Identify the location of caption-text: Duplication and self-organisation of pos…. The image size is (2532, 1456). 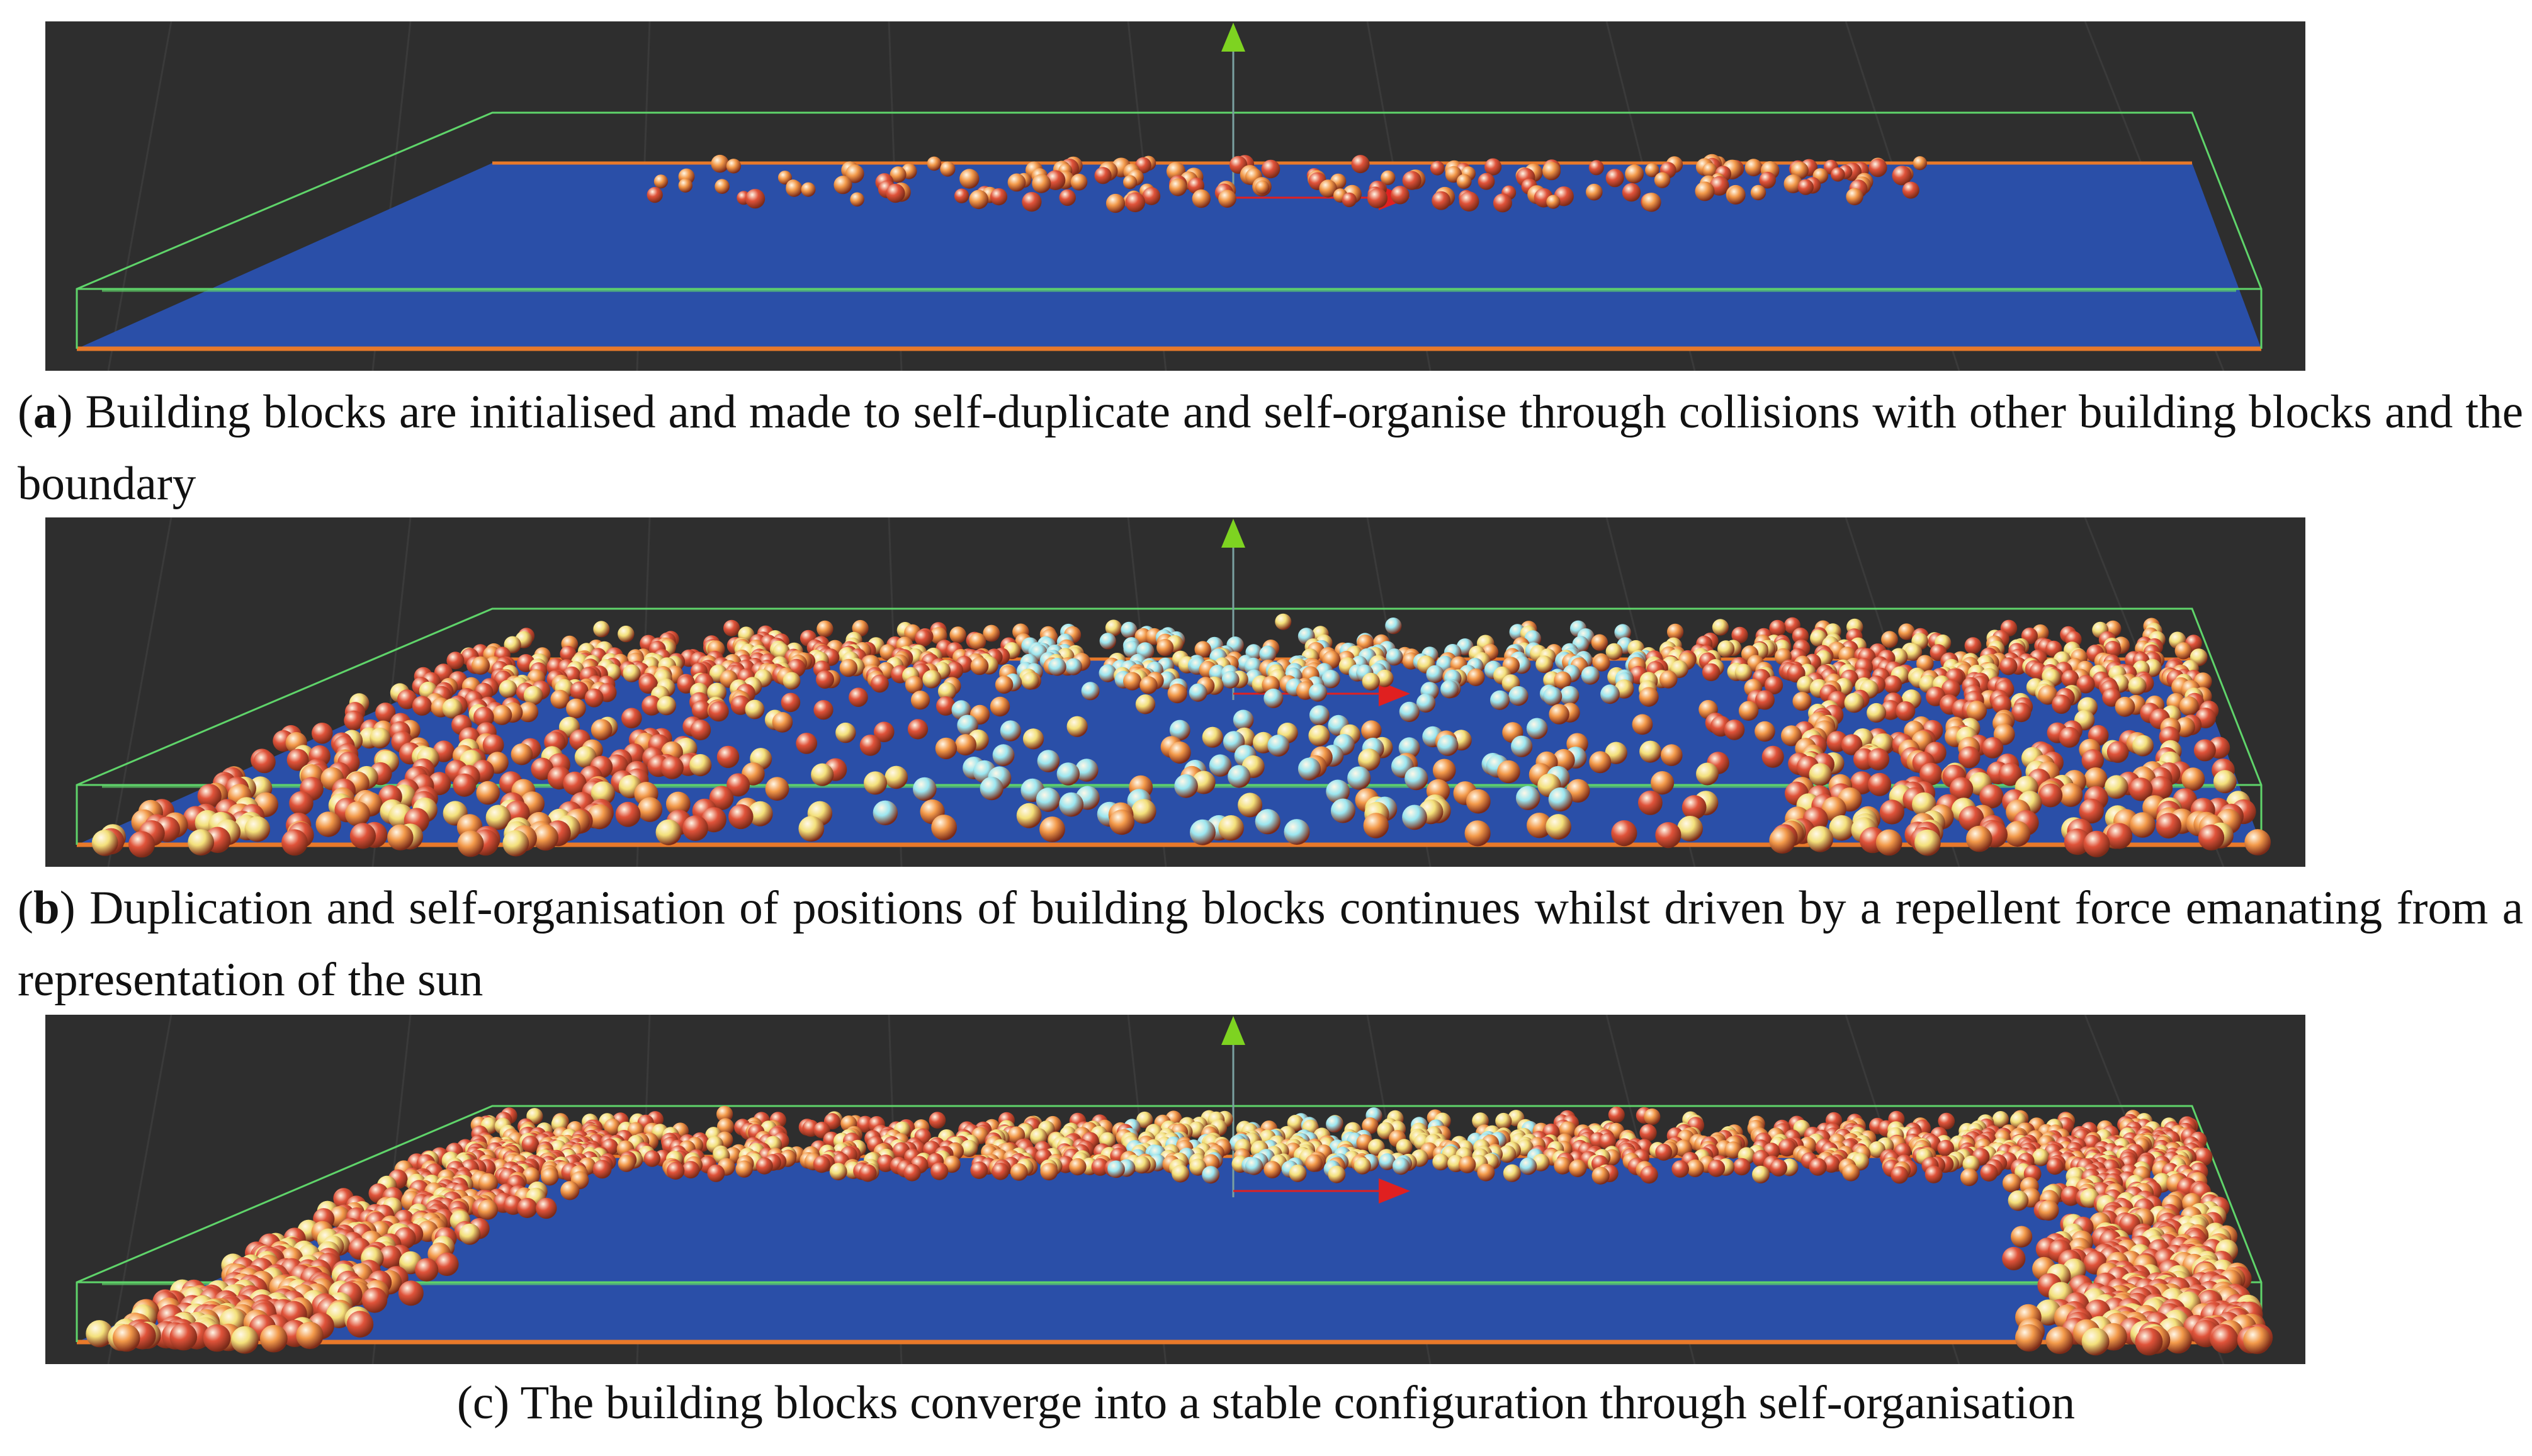
(1271, 944).